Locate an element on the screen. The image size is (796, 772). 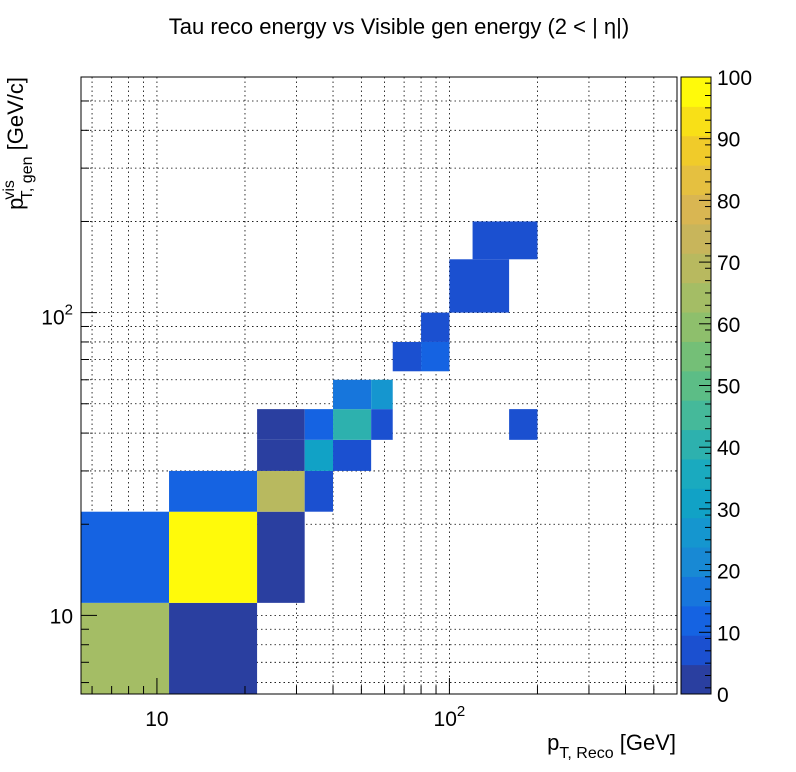
colorbar-tick-label: 90 is located at coordinates (728, 140).